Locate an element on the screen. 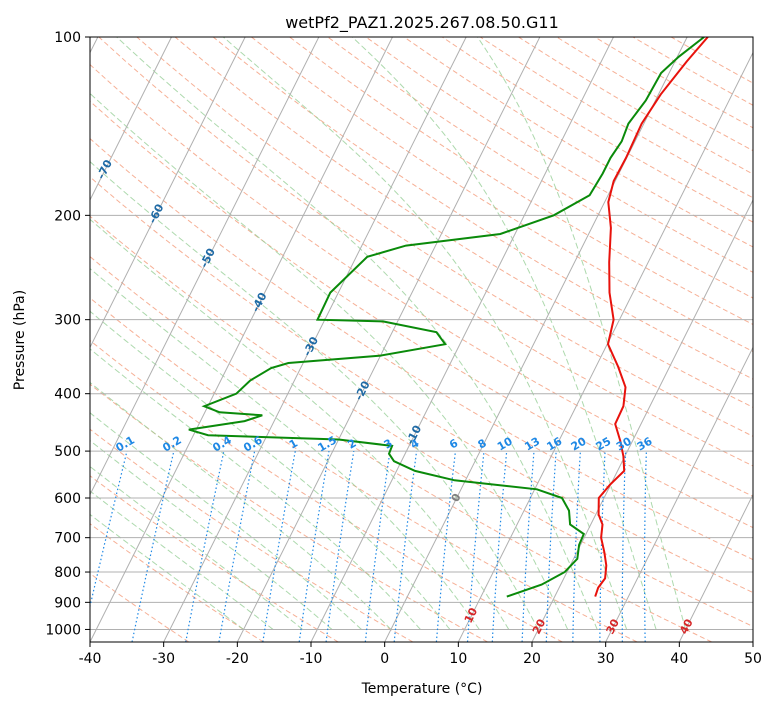 The image size is (775, 708). y-tick-label: 800 is located at coordinates (67, 573).